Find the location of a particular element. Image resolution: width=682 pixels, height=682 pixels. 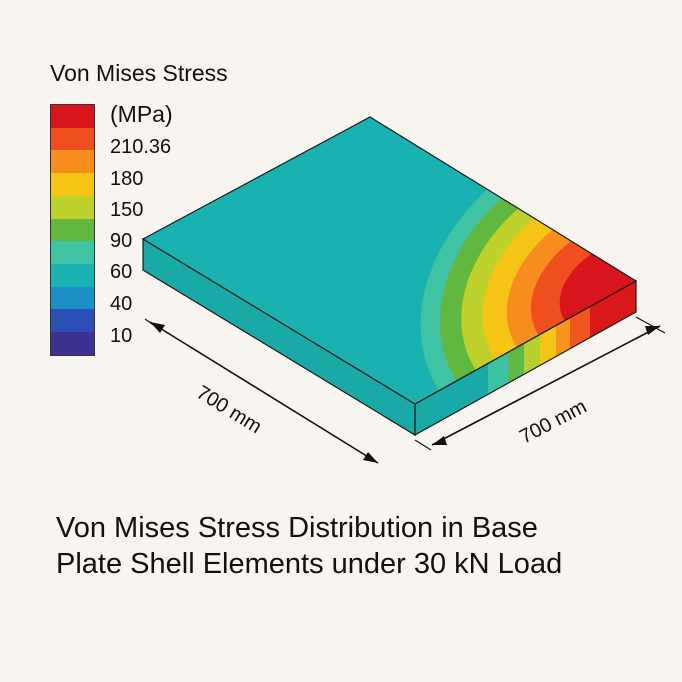

dimension-left-label: 700 mm is located at coordinates (228, 410).